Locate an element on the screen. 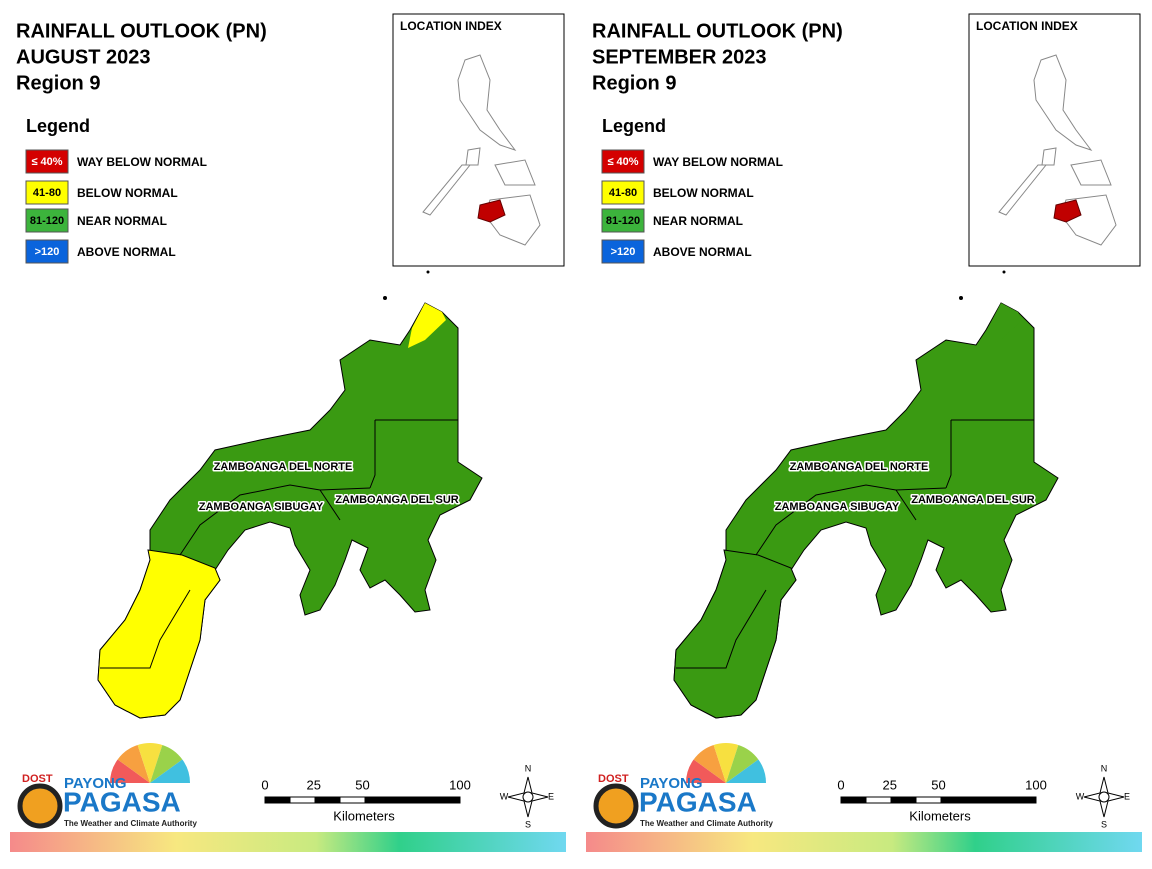 Image resolution: width=1152 pixels, height=869 pixels. legend-label: NEAR NORMAL is located at coordinates (698, 221).